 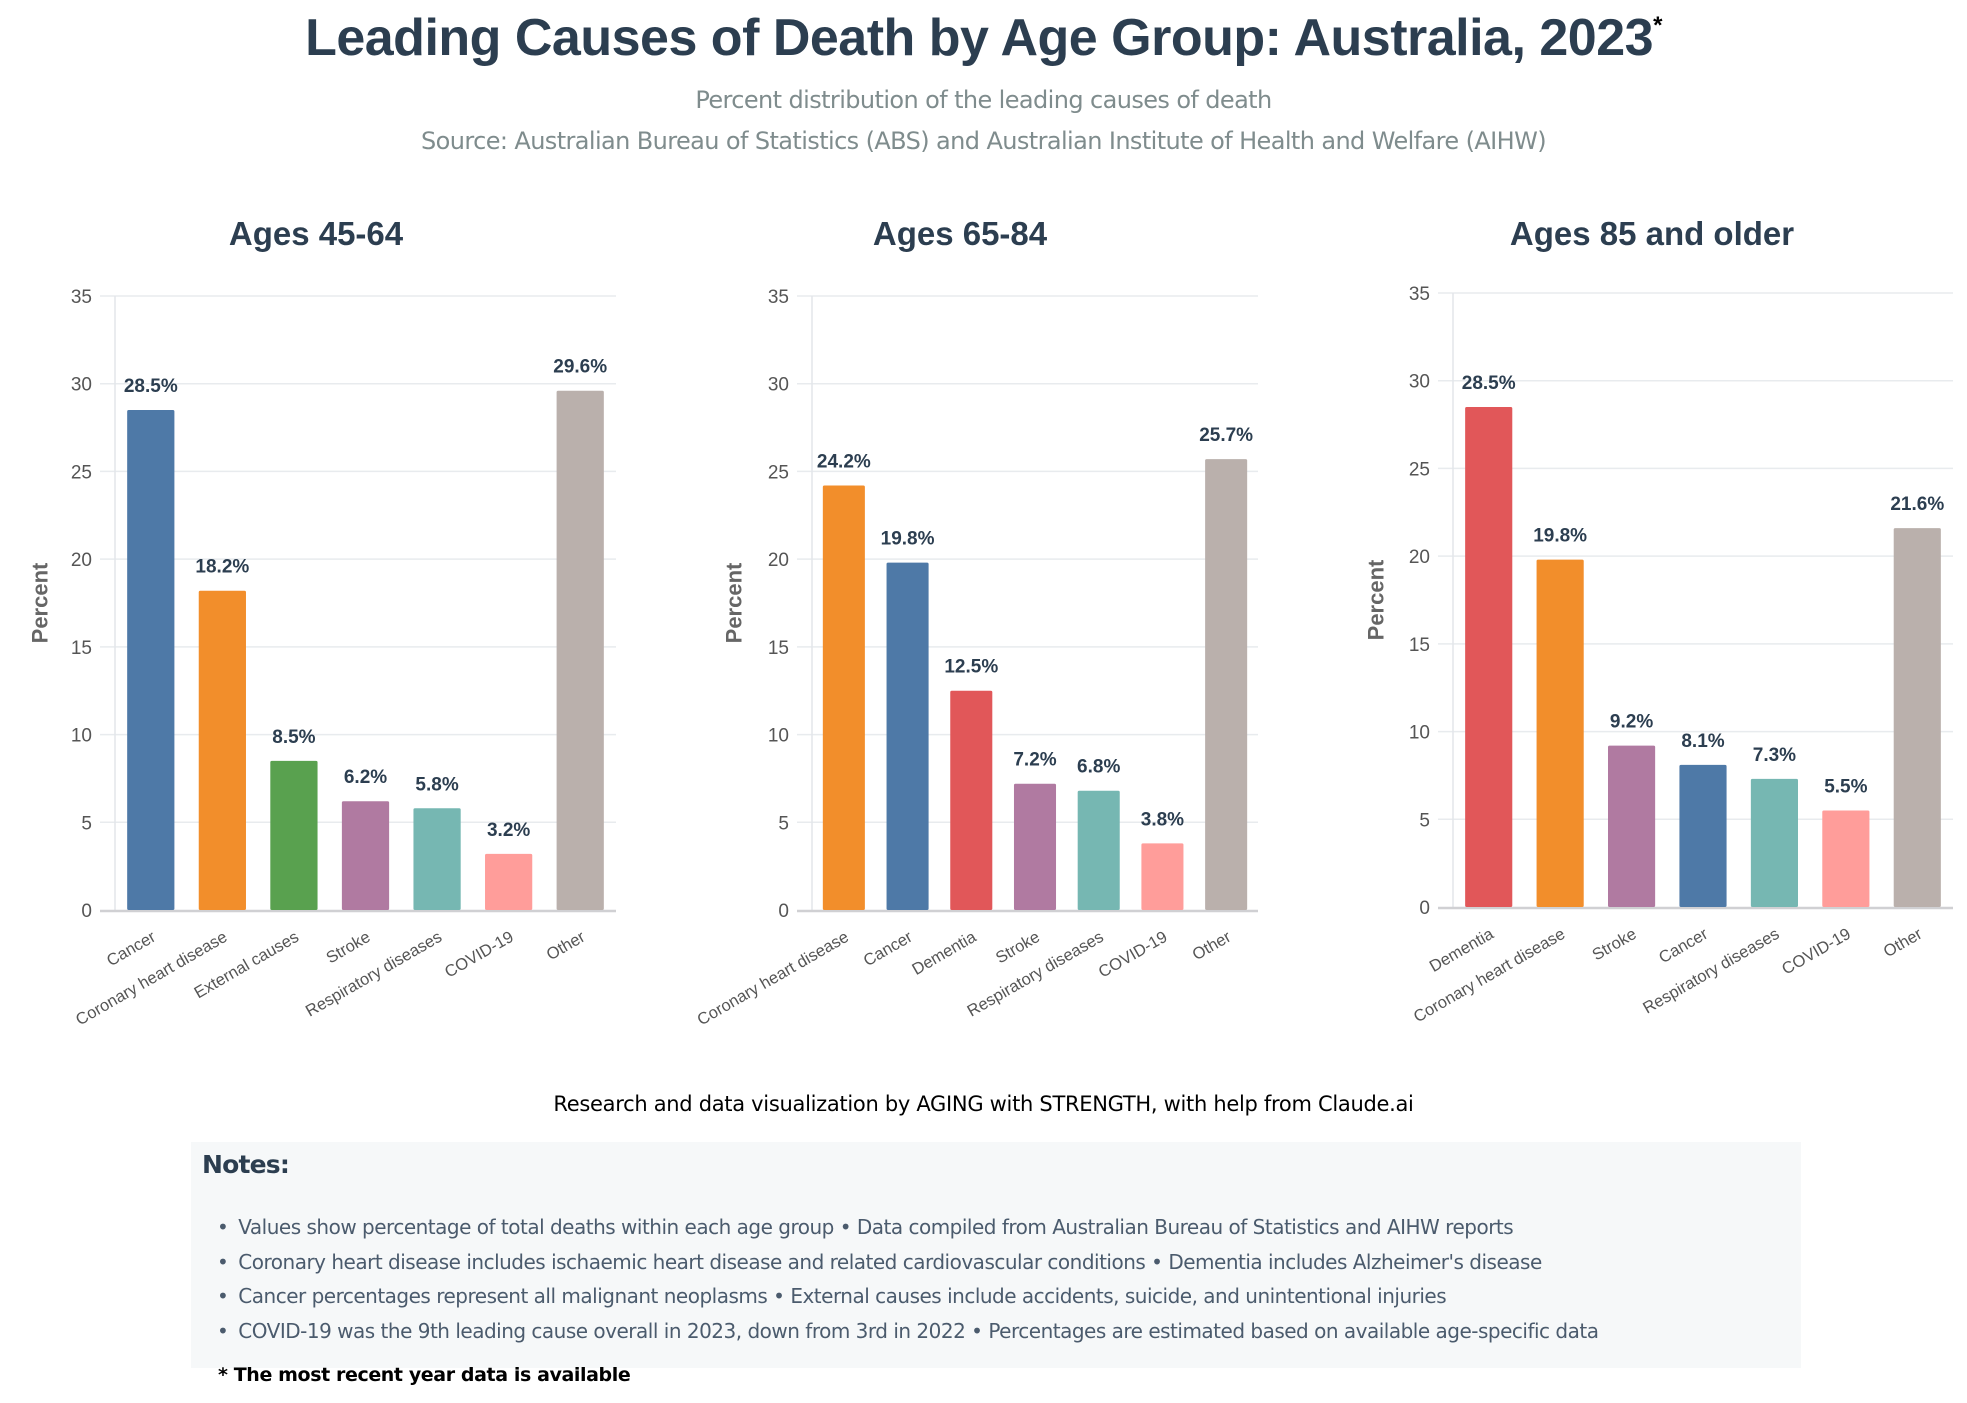 What do you see at coordinates (1657, 25) in the screenshot?
I see `title-asterisk: *` at bounding box center [1657, 25].